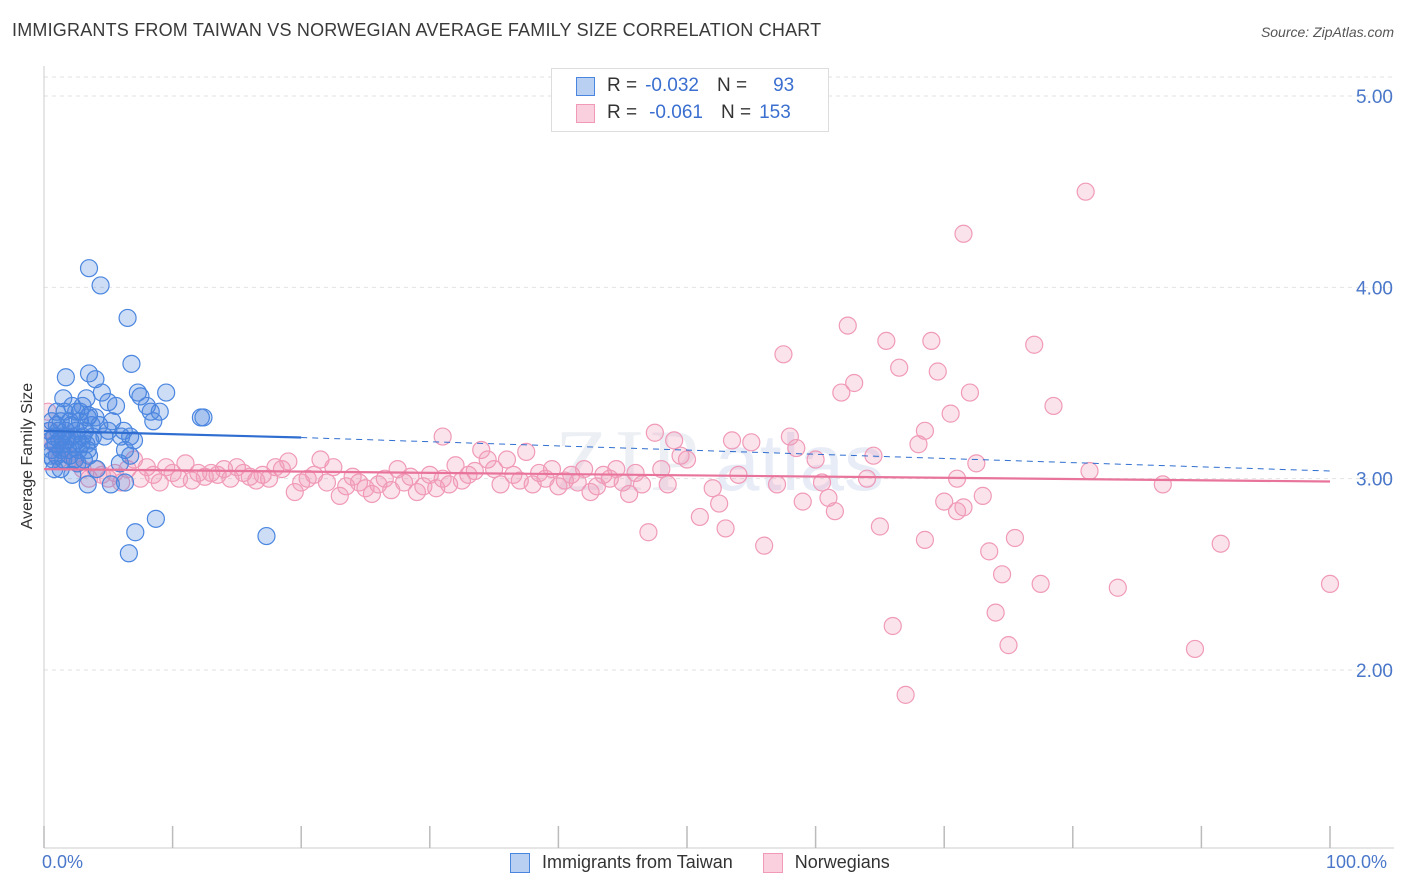 This screenshot has width=1406, height=892. I want to click on legend-label-taiwan: Immigrants from Taiwan, so click(637, 862).